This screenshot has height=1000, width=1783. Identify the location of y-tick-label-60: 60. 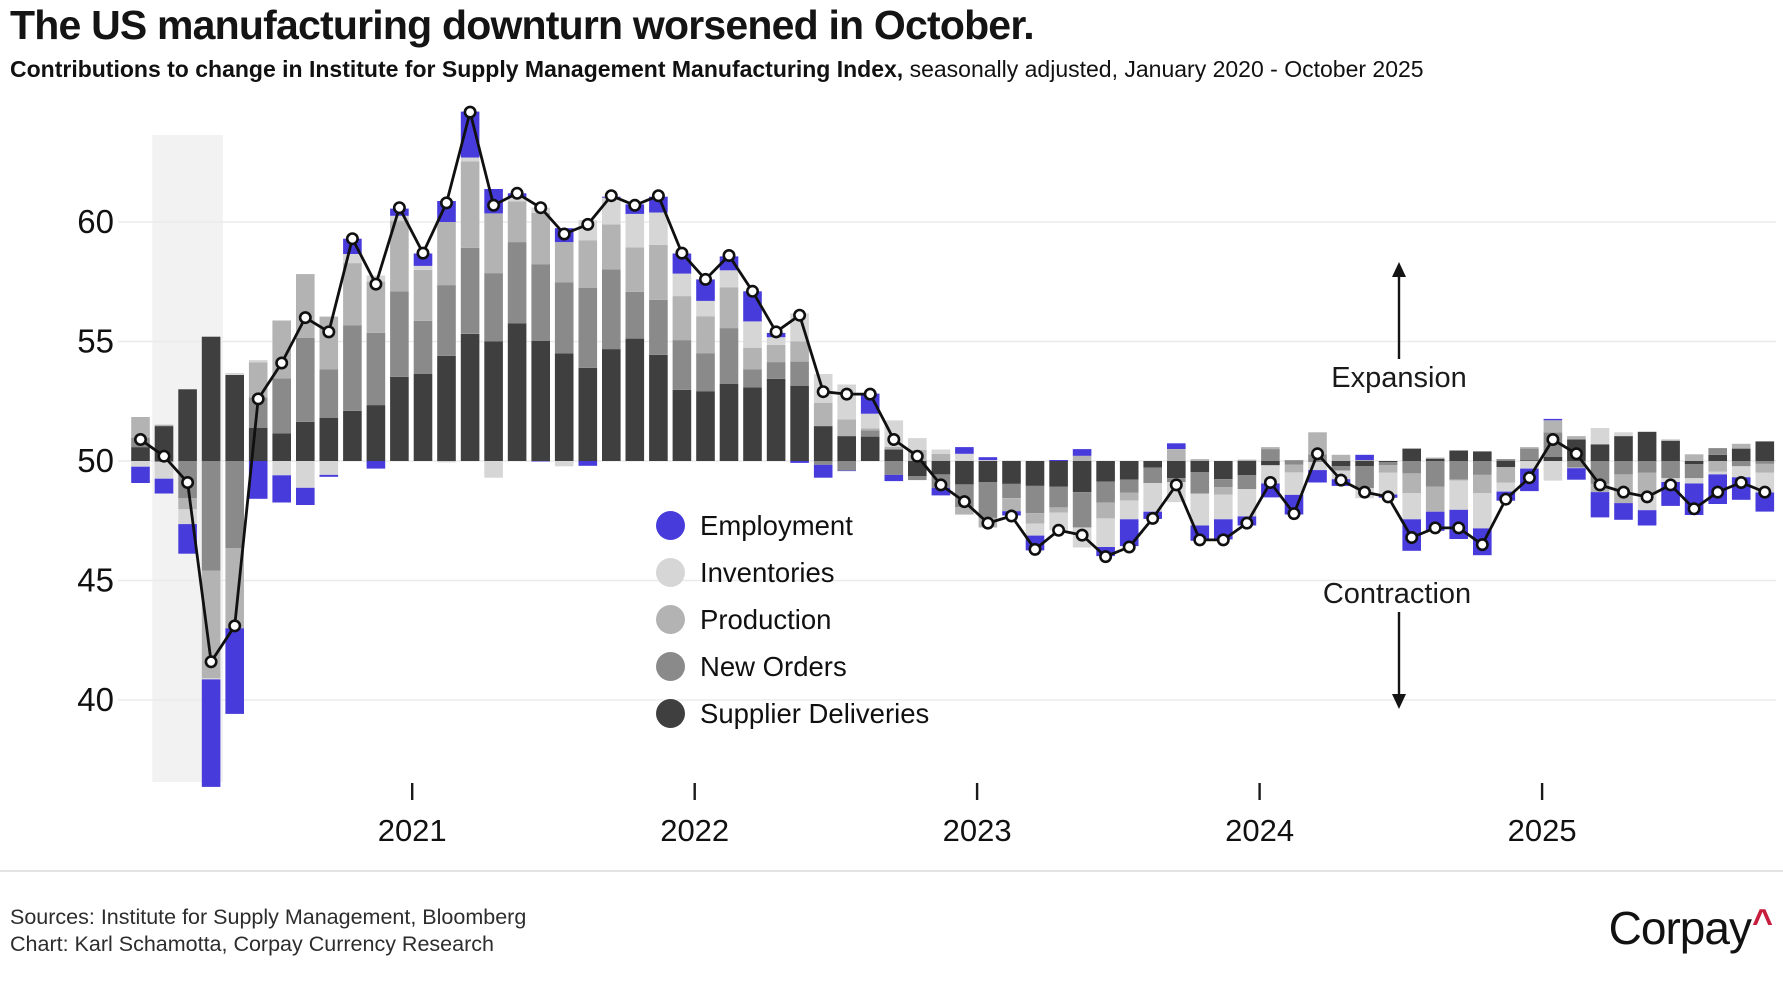
(95, 221).